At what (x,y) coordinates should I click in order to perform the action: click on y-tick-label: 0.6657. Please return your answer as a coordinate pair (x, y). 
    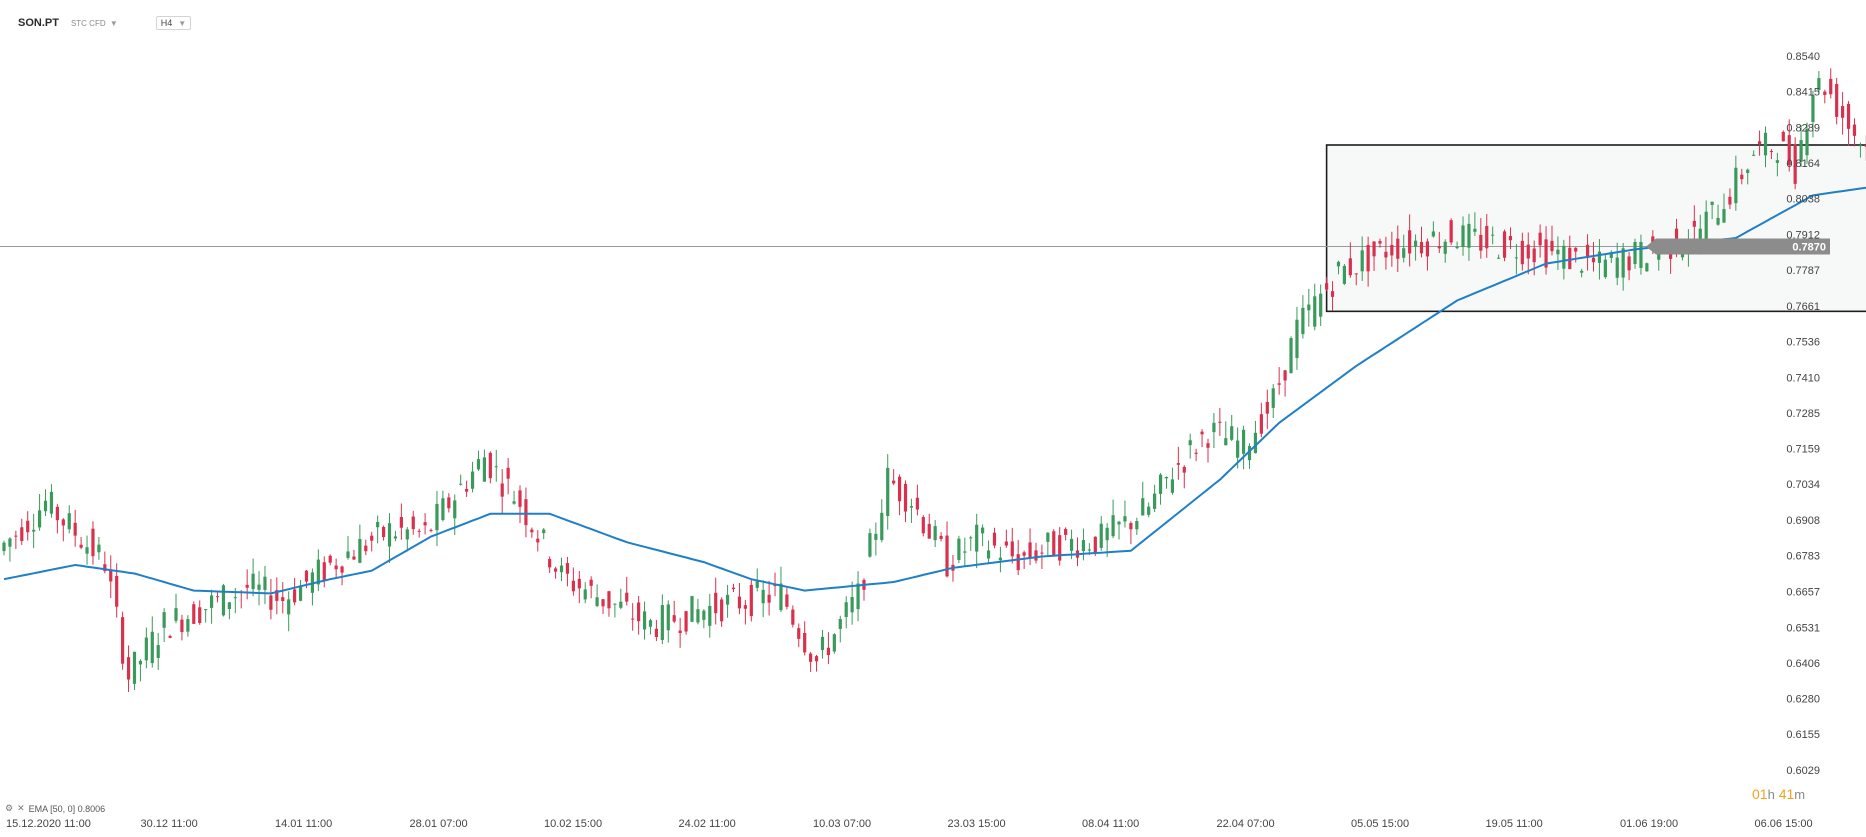
    Looking at the image, I should click on (1803, 592).